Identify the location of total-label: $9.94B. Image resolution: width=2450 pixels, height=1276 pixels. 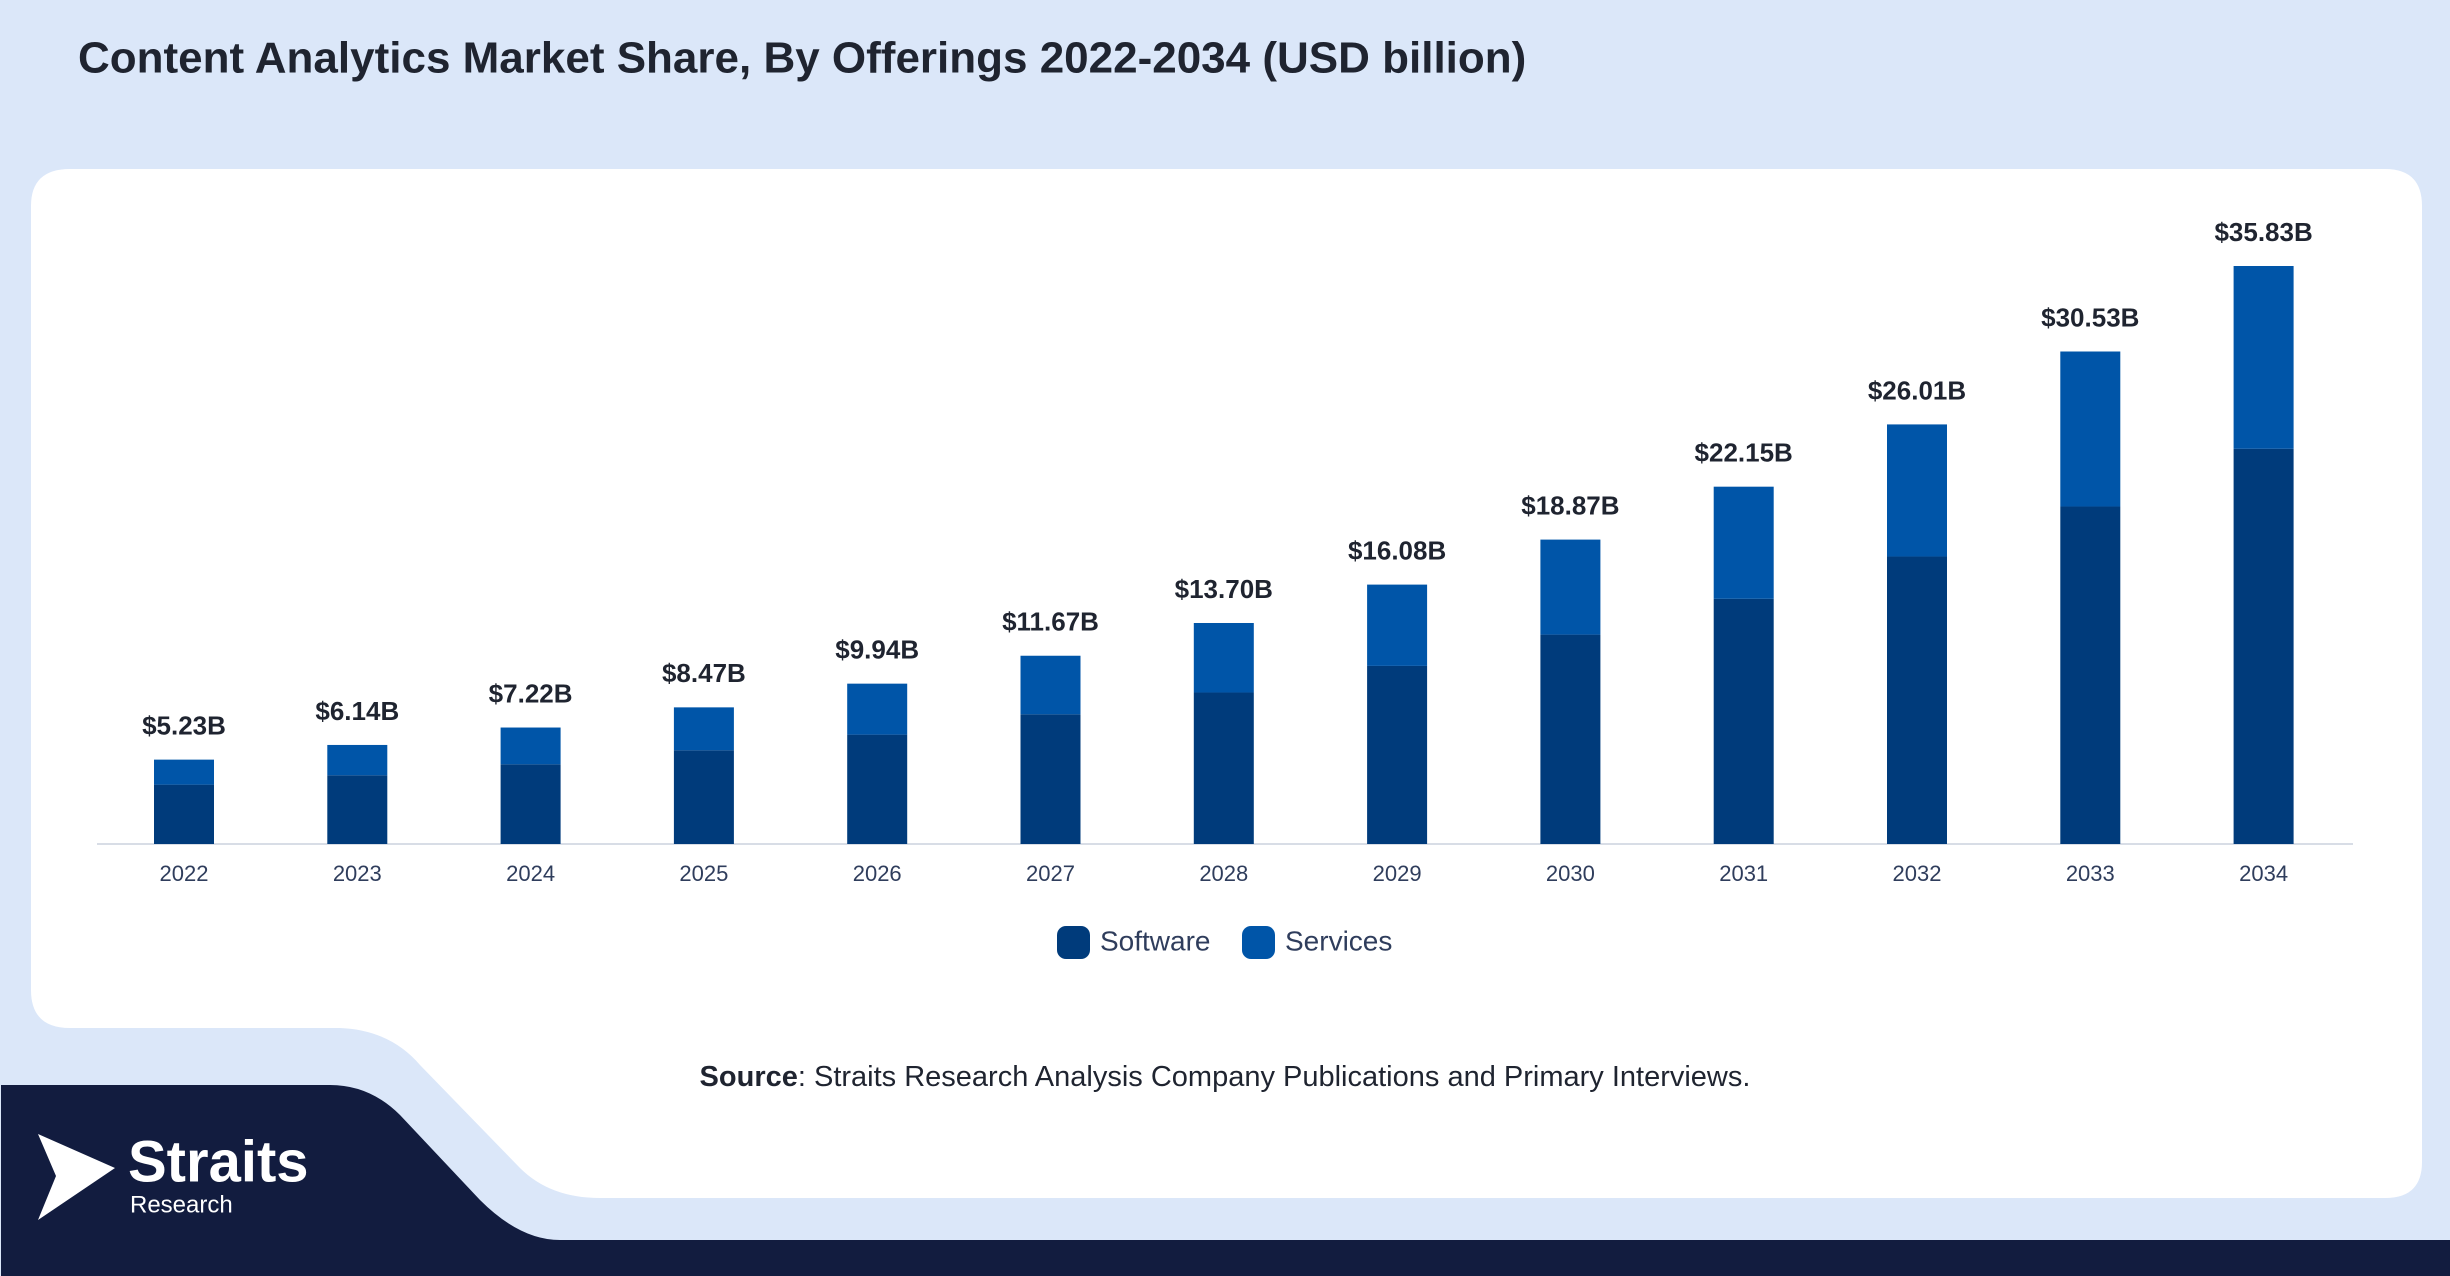
(877, 650).